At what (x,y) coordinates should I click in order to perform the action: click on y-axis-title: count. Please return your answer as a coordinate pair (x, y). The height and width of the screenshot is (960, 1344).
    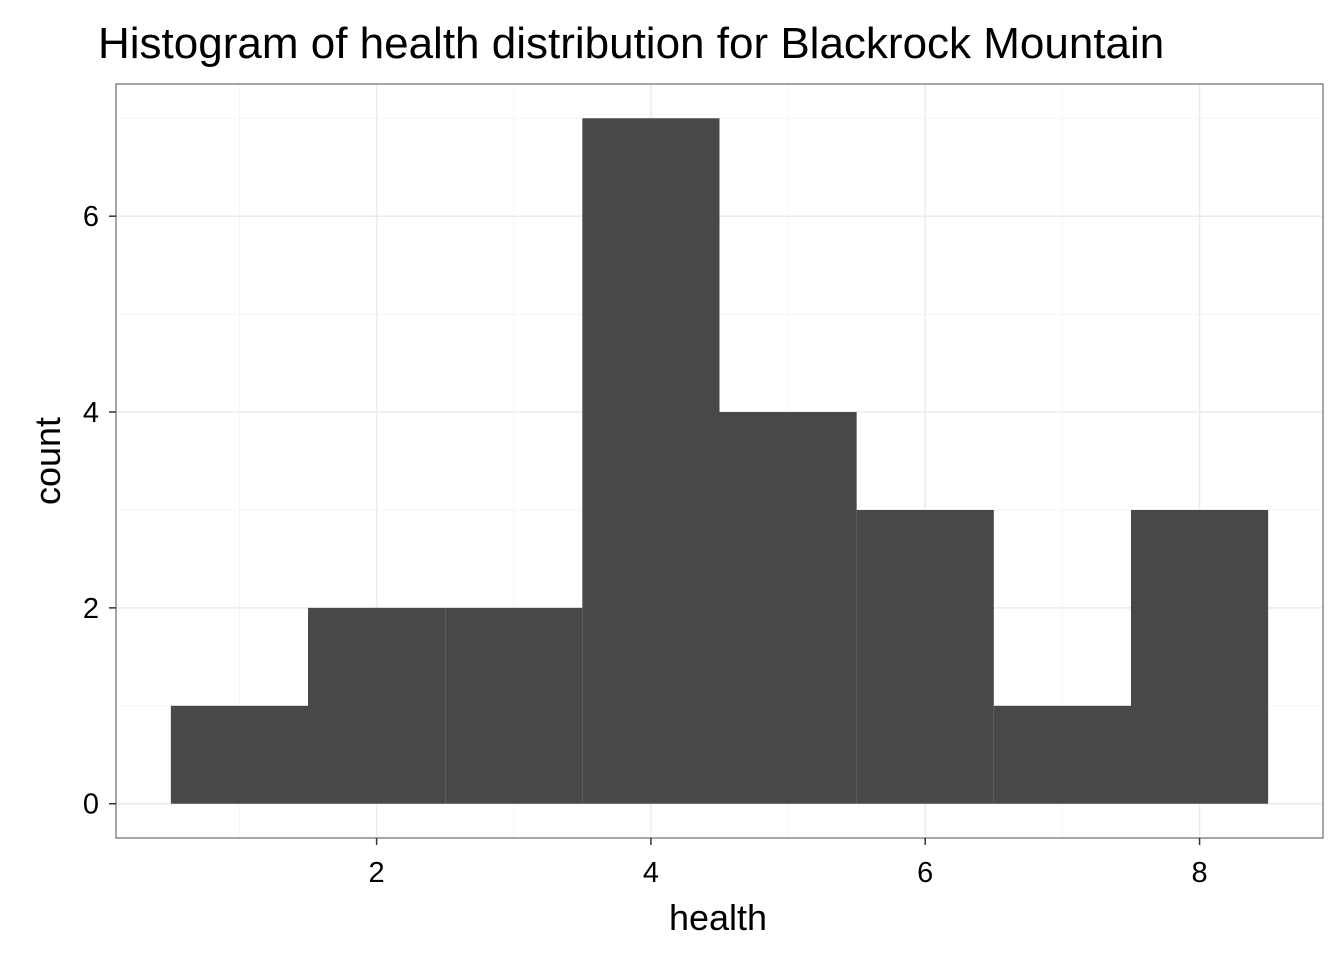
    Looking at the image, I should click on (47, 461).